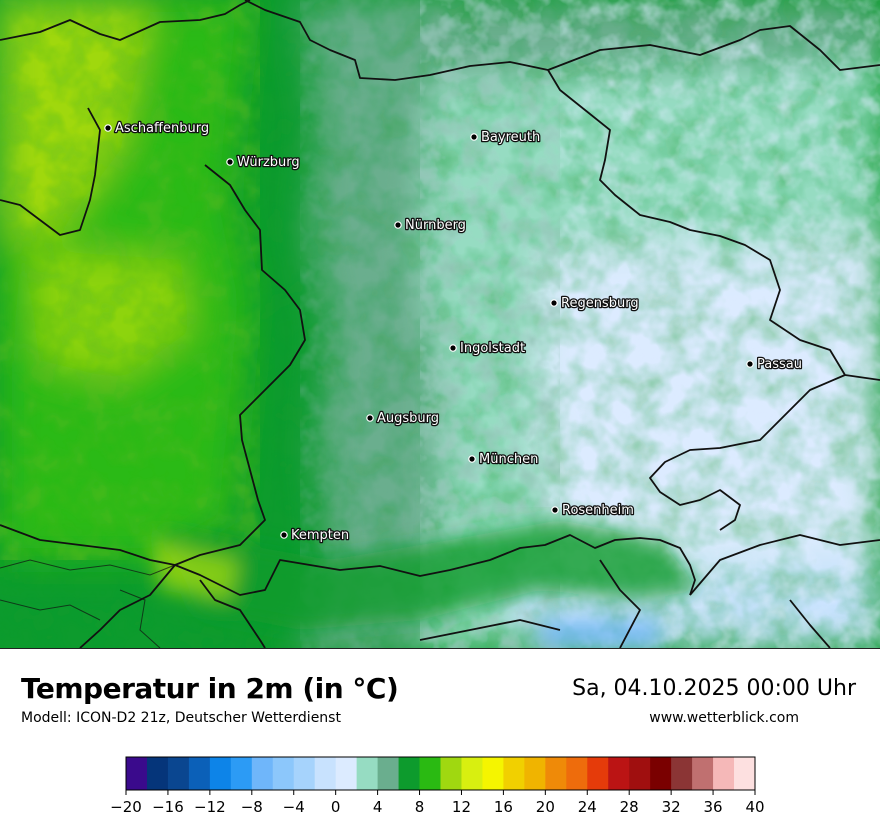  I want to click on city-marker: München, so click(504, 459).